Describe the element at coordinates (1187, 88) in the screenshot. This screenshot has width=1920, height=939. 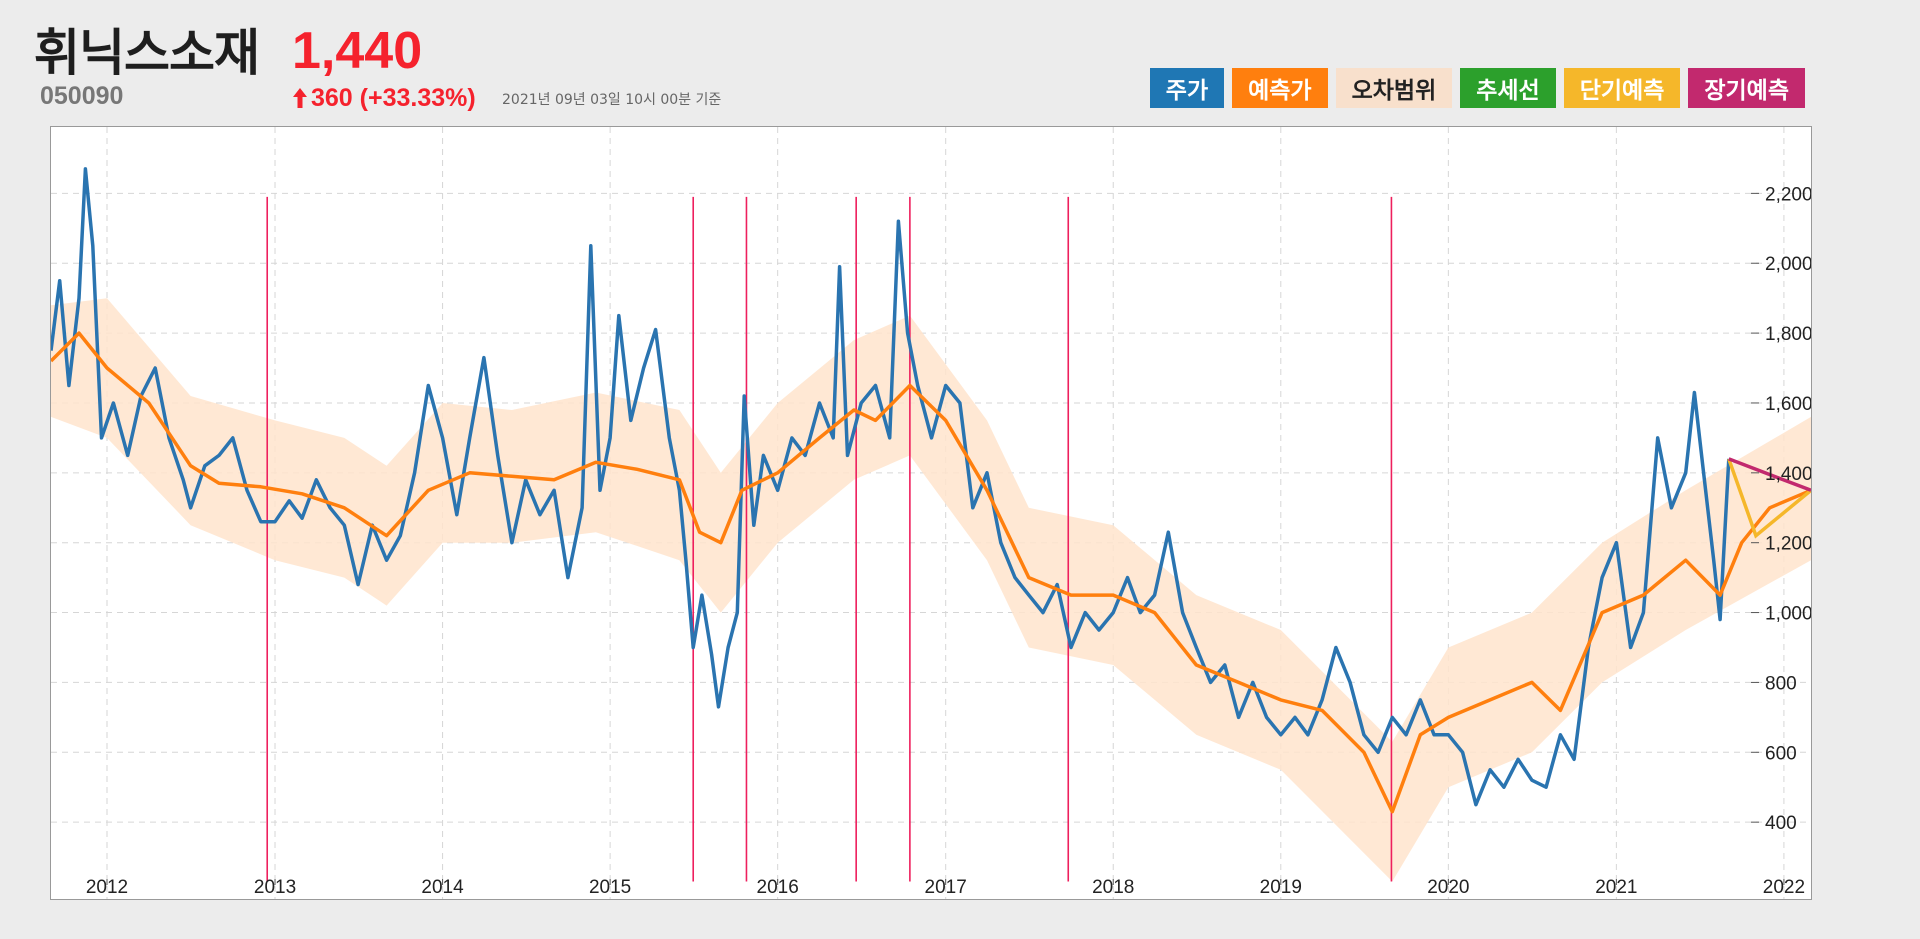
I see `legend-item: 주가` at that location.